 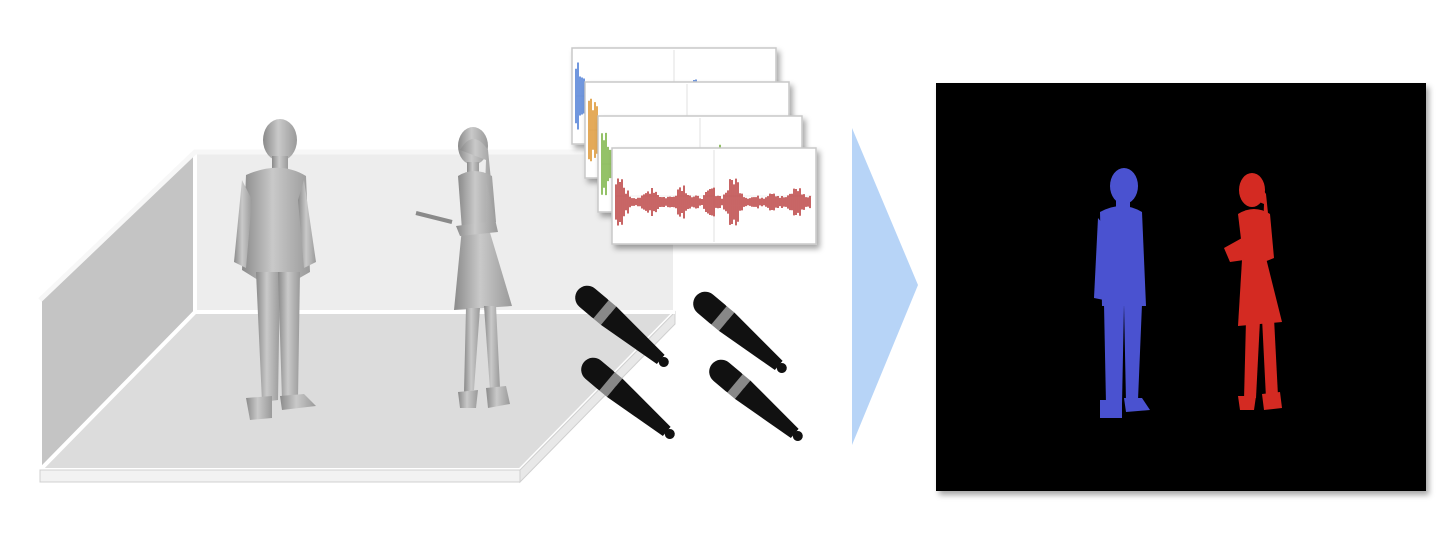 I want to click on silhouette-man, so click(x=1122, y=293).